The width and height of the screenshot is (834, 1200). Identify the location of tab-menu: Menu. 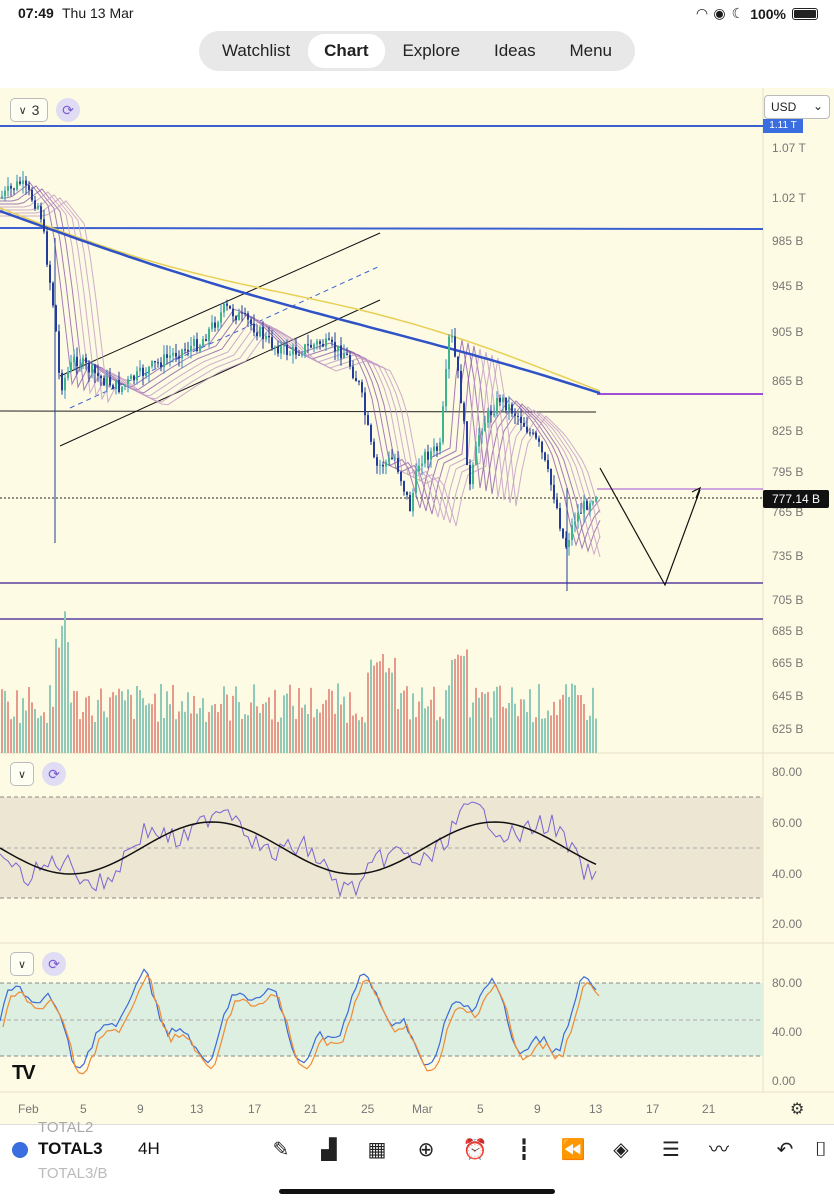
(590, 50).